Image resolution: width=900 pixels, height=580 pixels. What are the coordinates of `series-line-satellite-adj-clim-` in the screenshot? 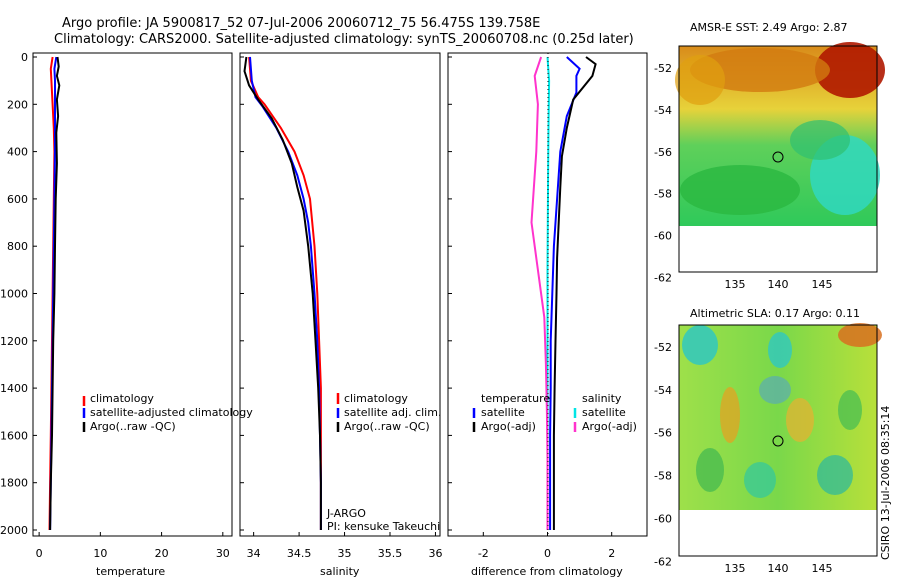 It's located at (285, 293).